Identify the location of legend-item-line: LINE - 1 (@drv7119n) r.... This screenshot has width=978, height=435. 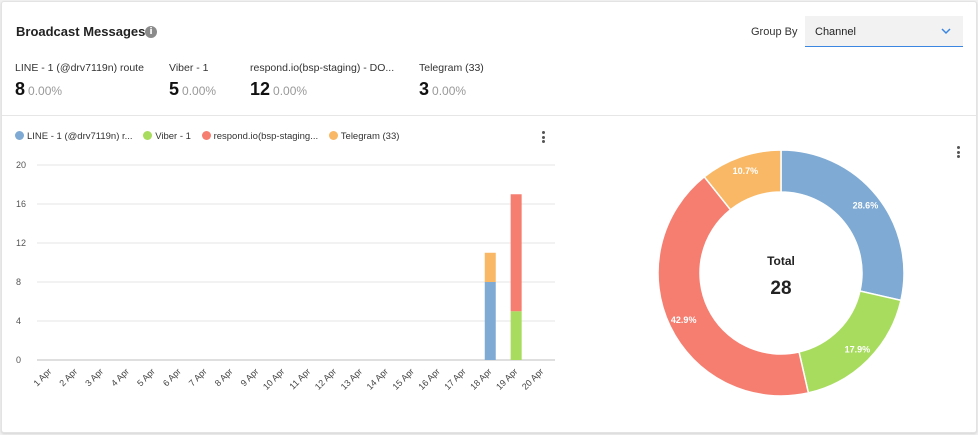
(74, 136).